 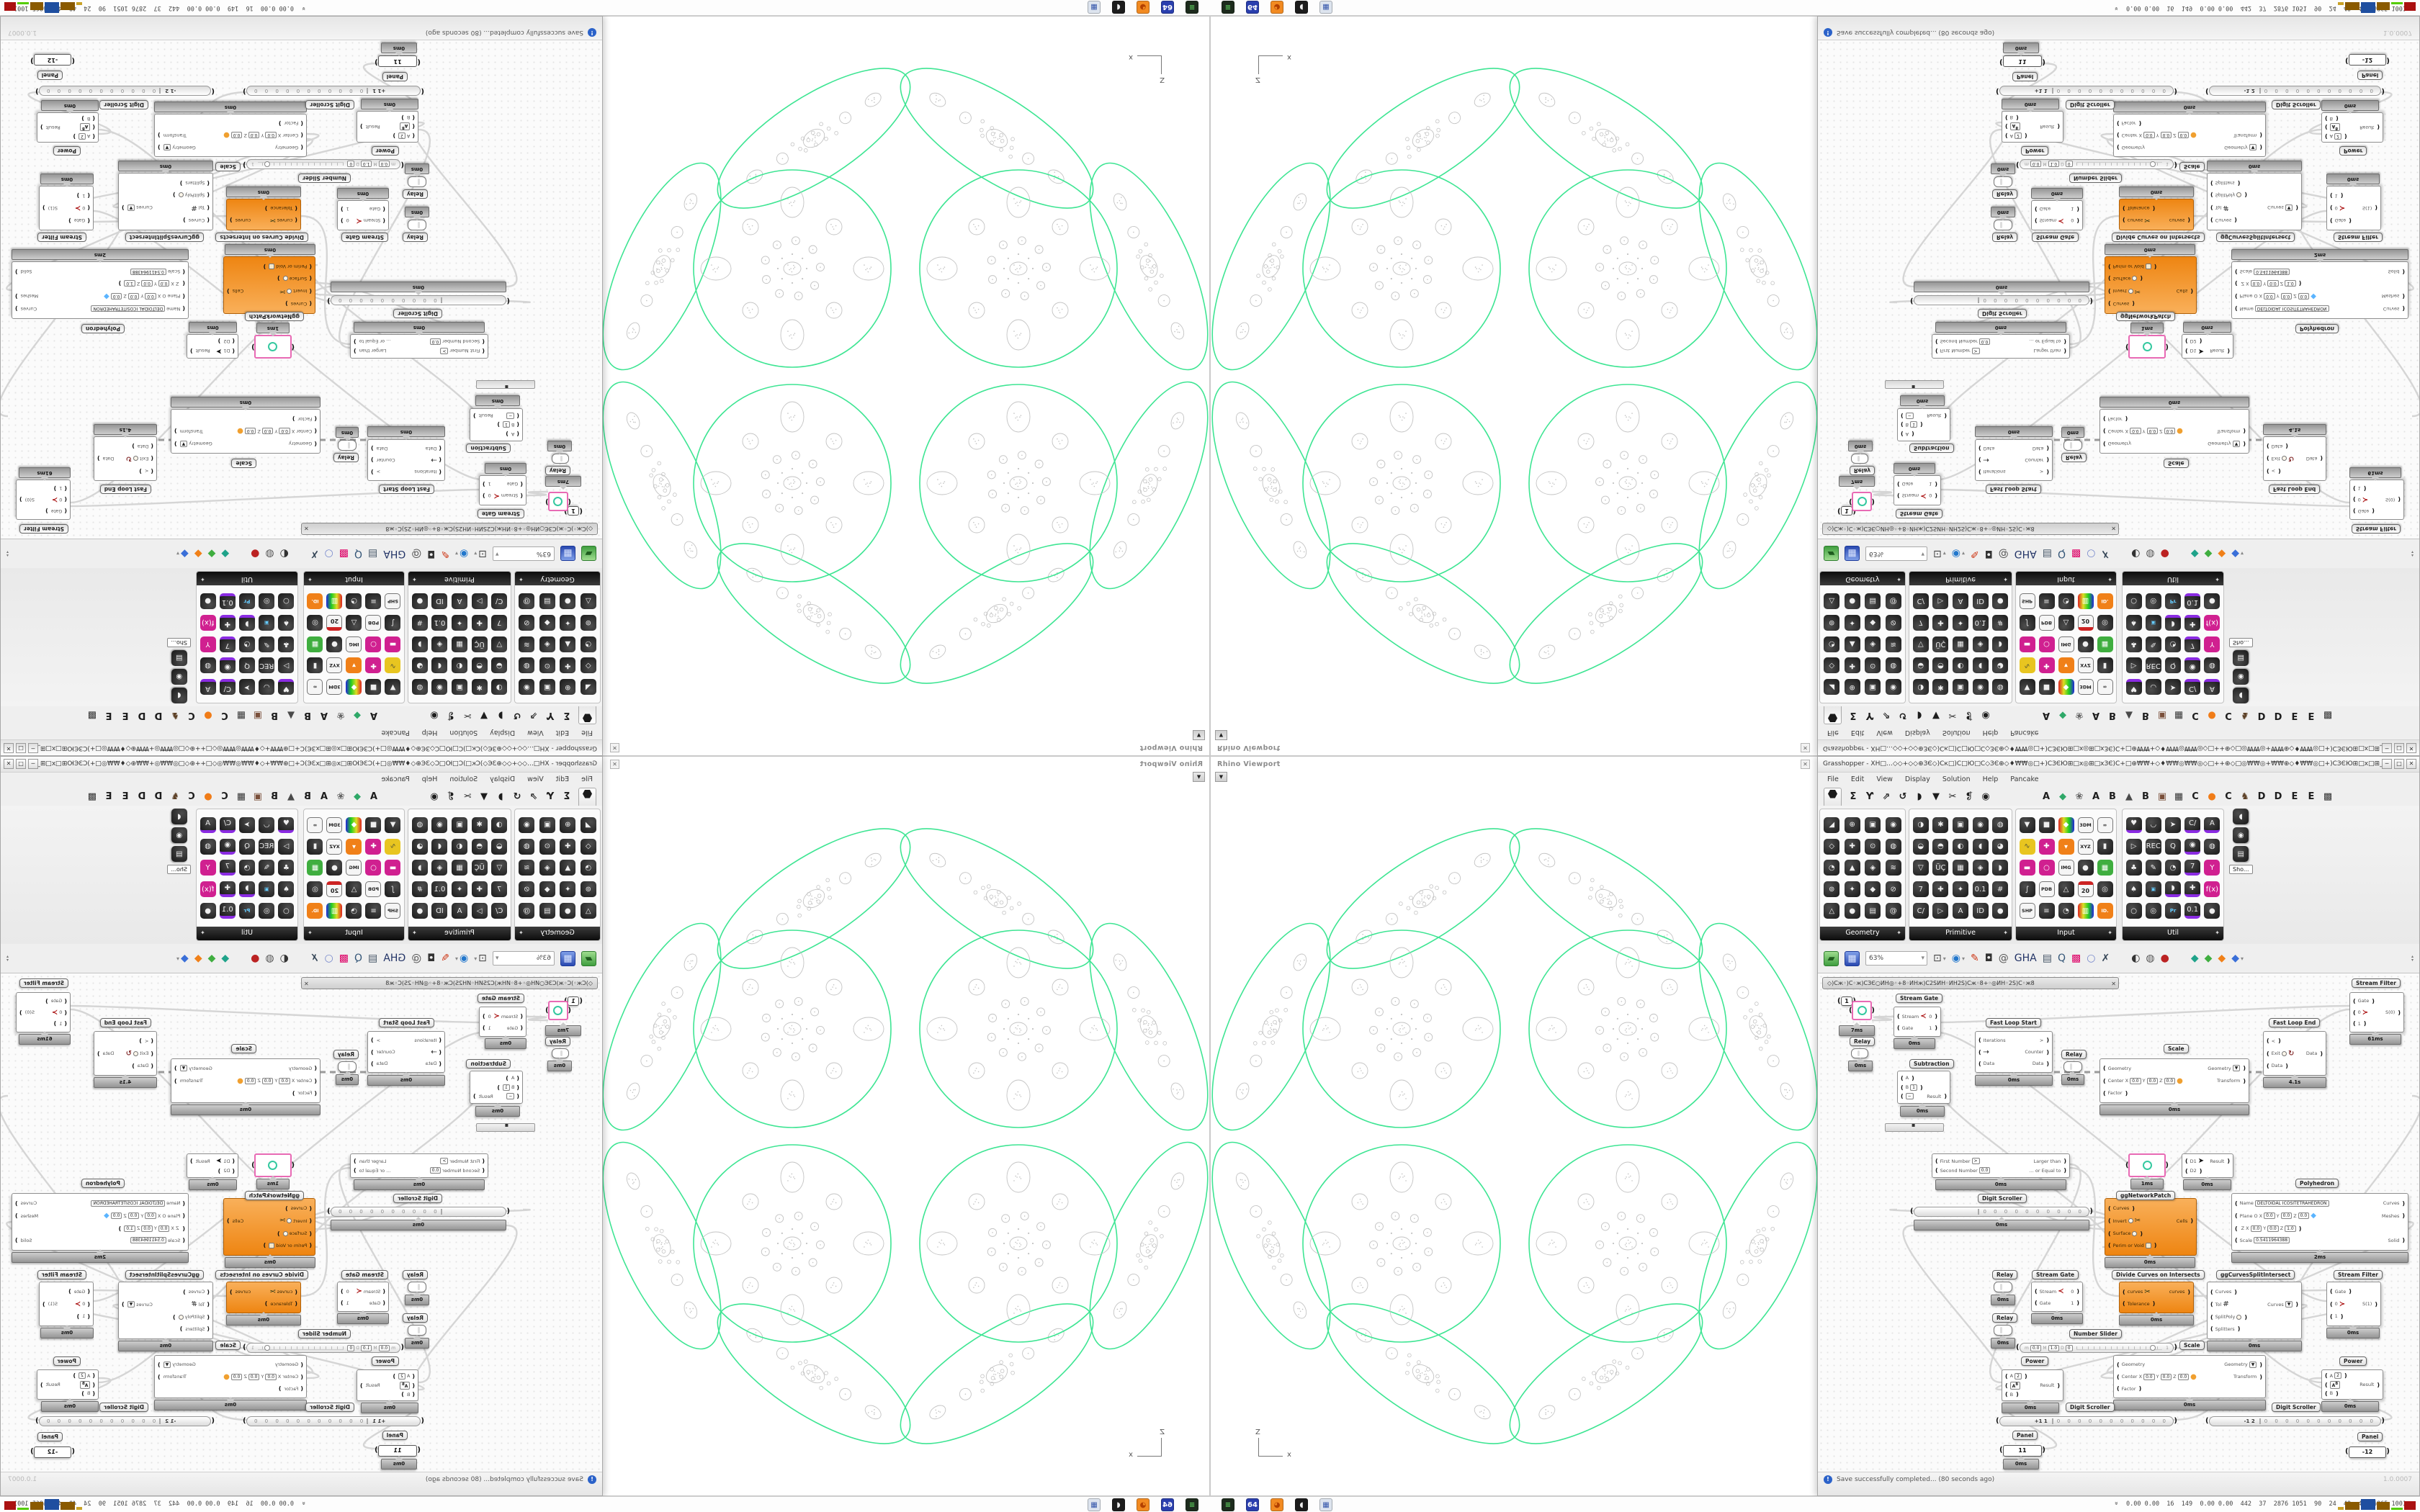 I want to click on component-icon: Y, so click(x=2212, y=868).